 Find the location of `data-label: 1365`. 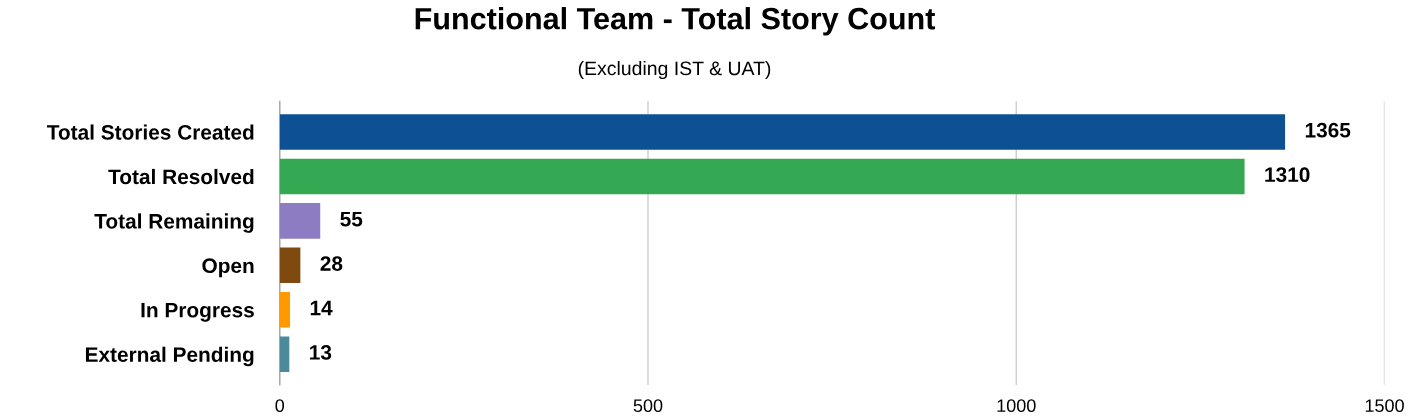

data-label: 1365 is located at coordinates (1328, 130).